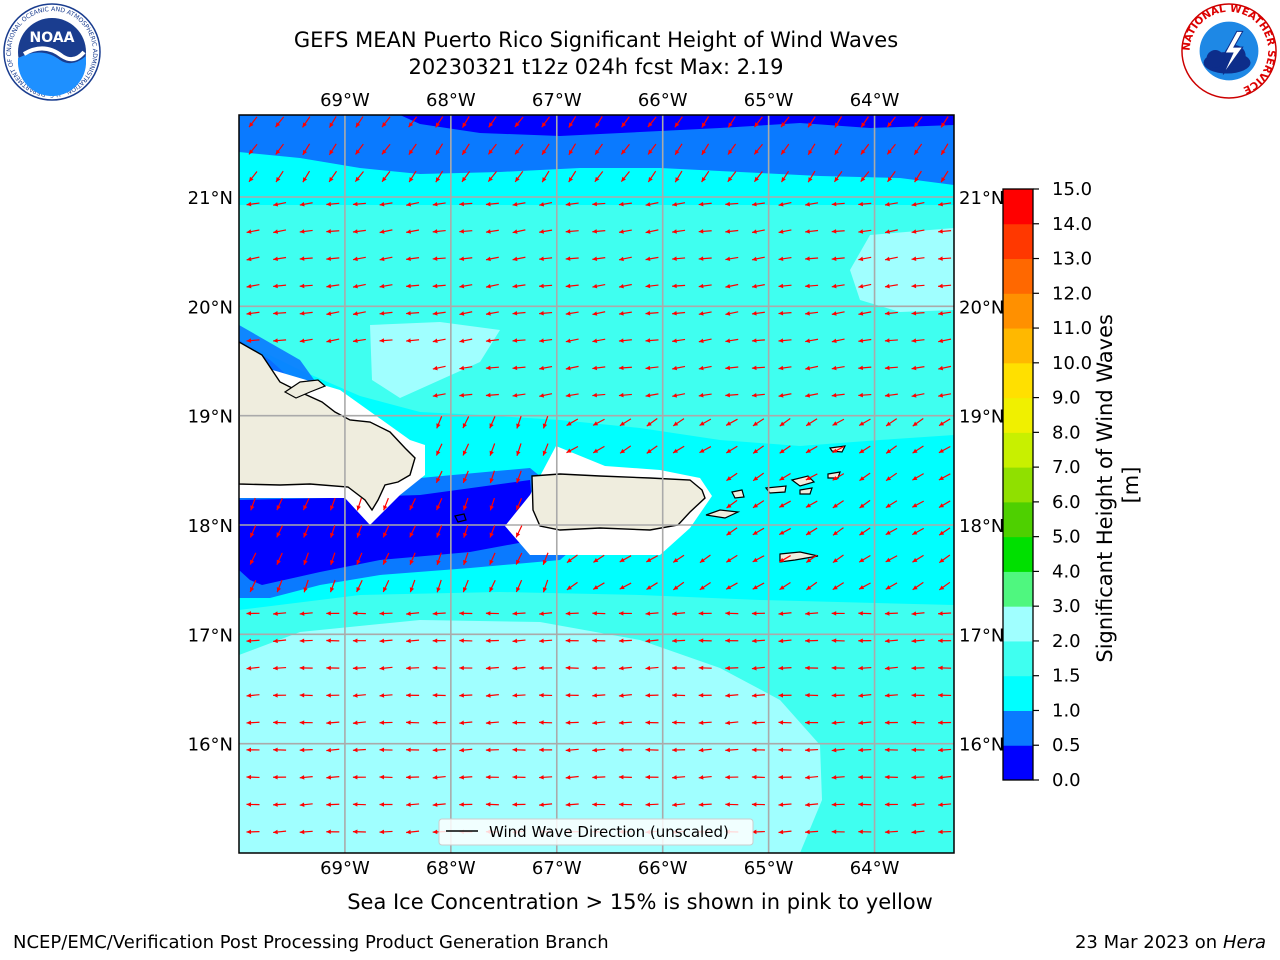 This screenshot has width=1280, height=960. I want to click on lat-tick-label-right: 17°N, so click(981, 635).